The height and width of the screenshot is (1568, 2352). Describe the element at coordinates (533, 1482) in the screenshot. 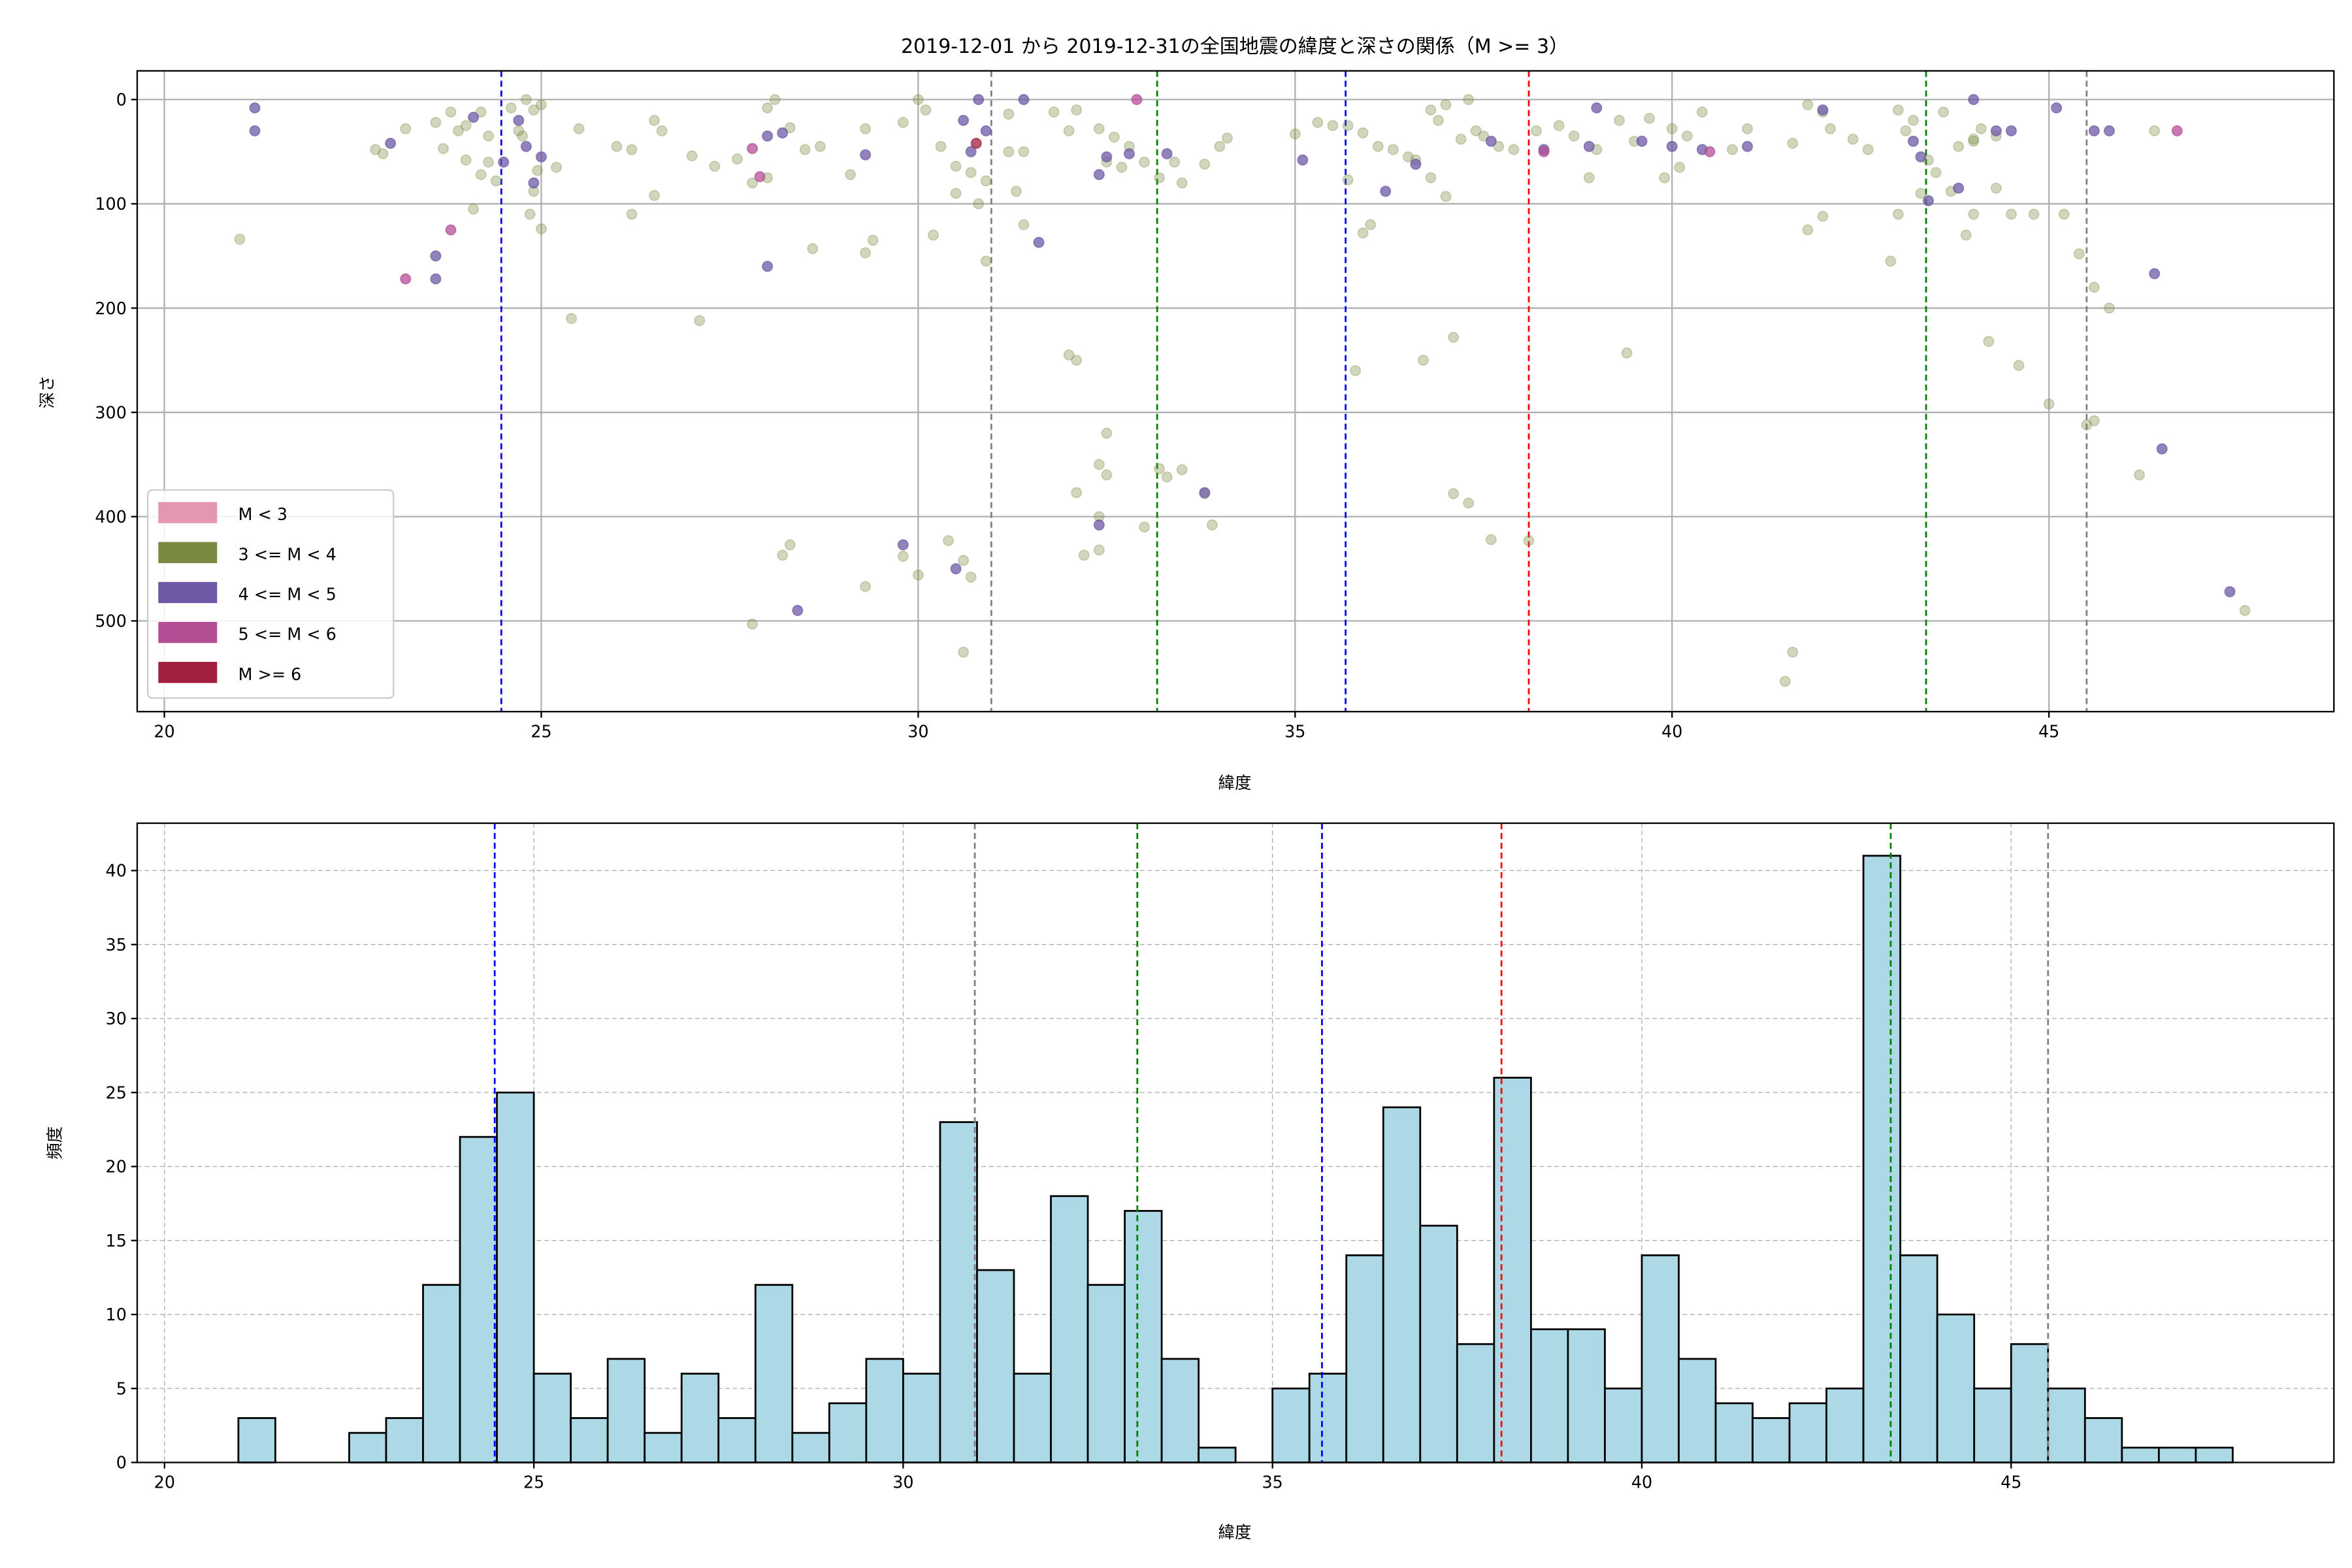

I see `x-tick-label: 25` at that location.